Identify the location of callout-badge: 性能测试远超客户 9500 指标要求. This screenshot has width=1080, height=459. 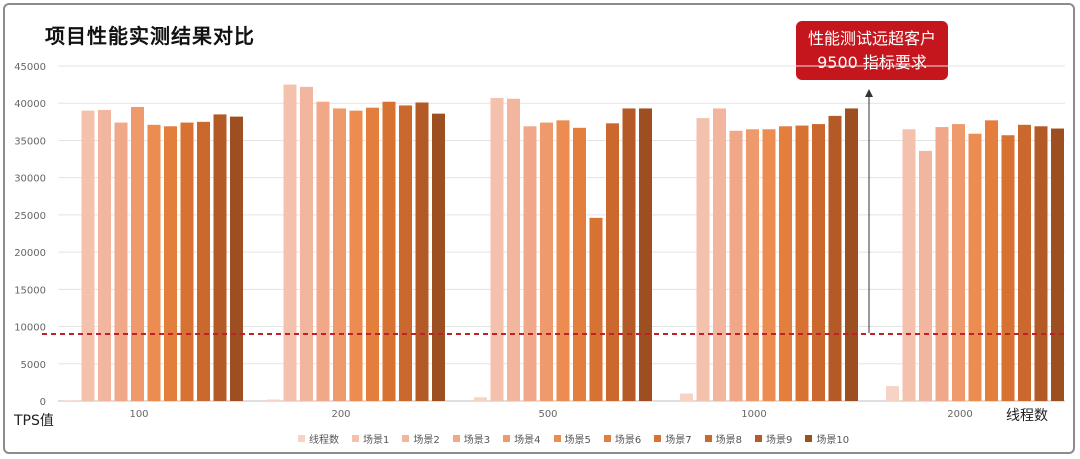
(872, 50).